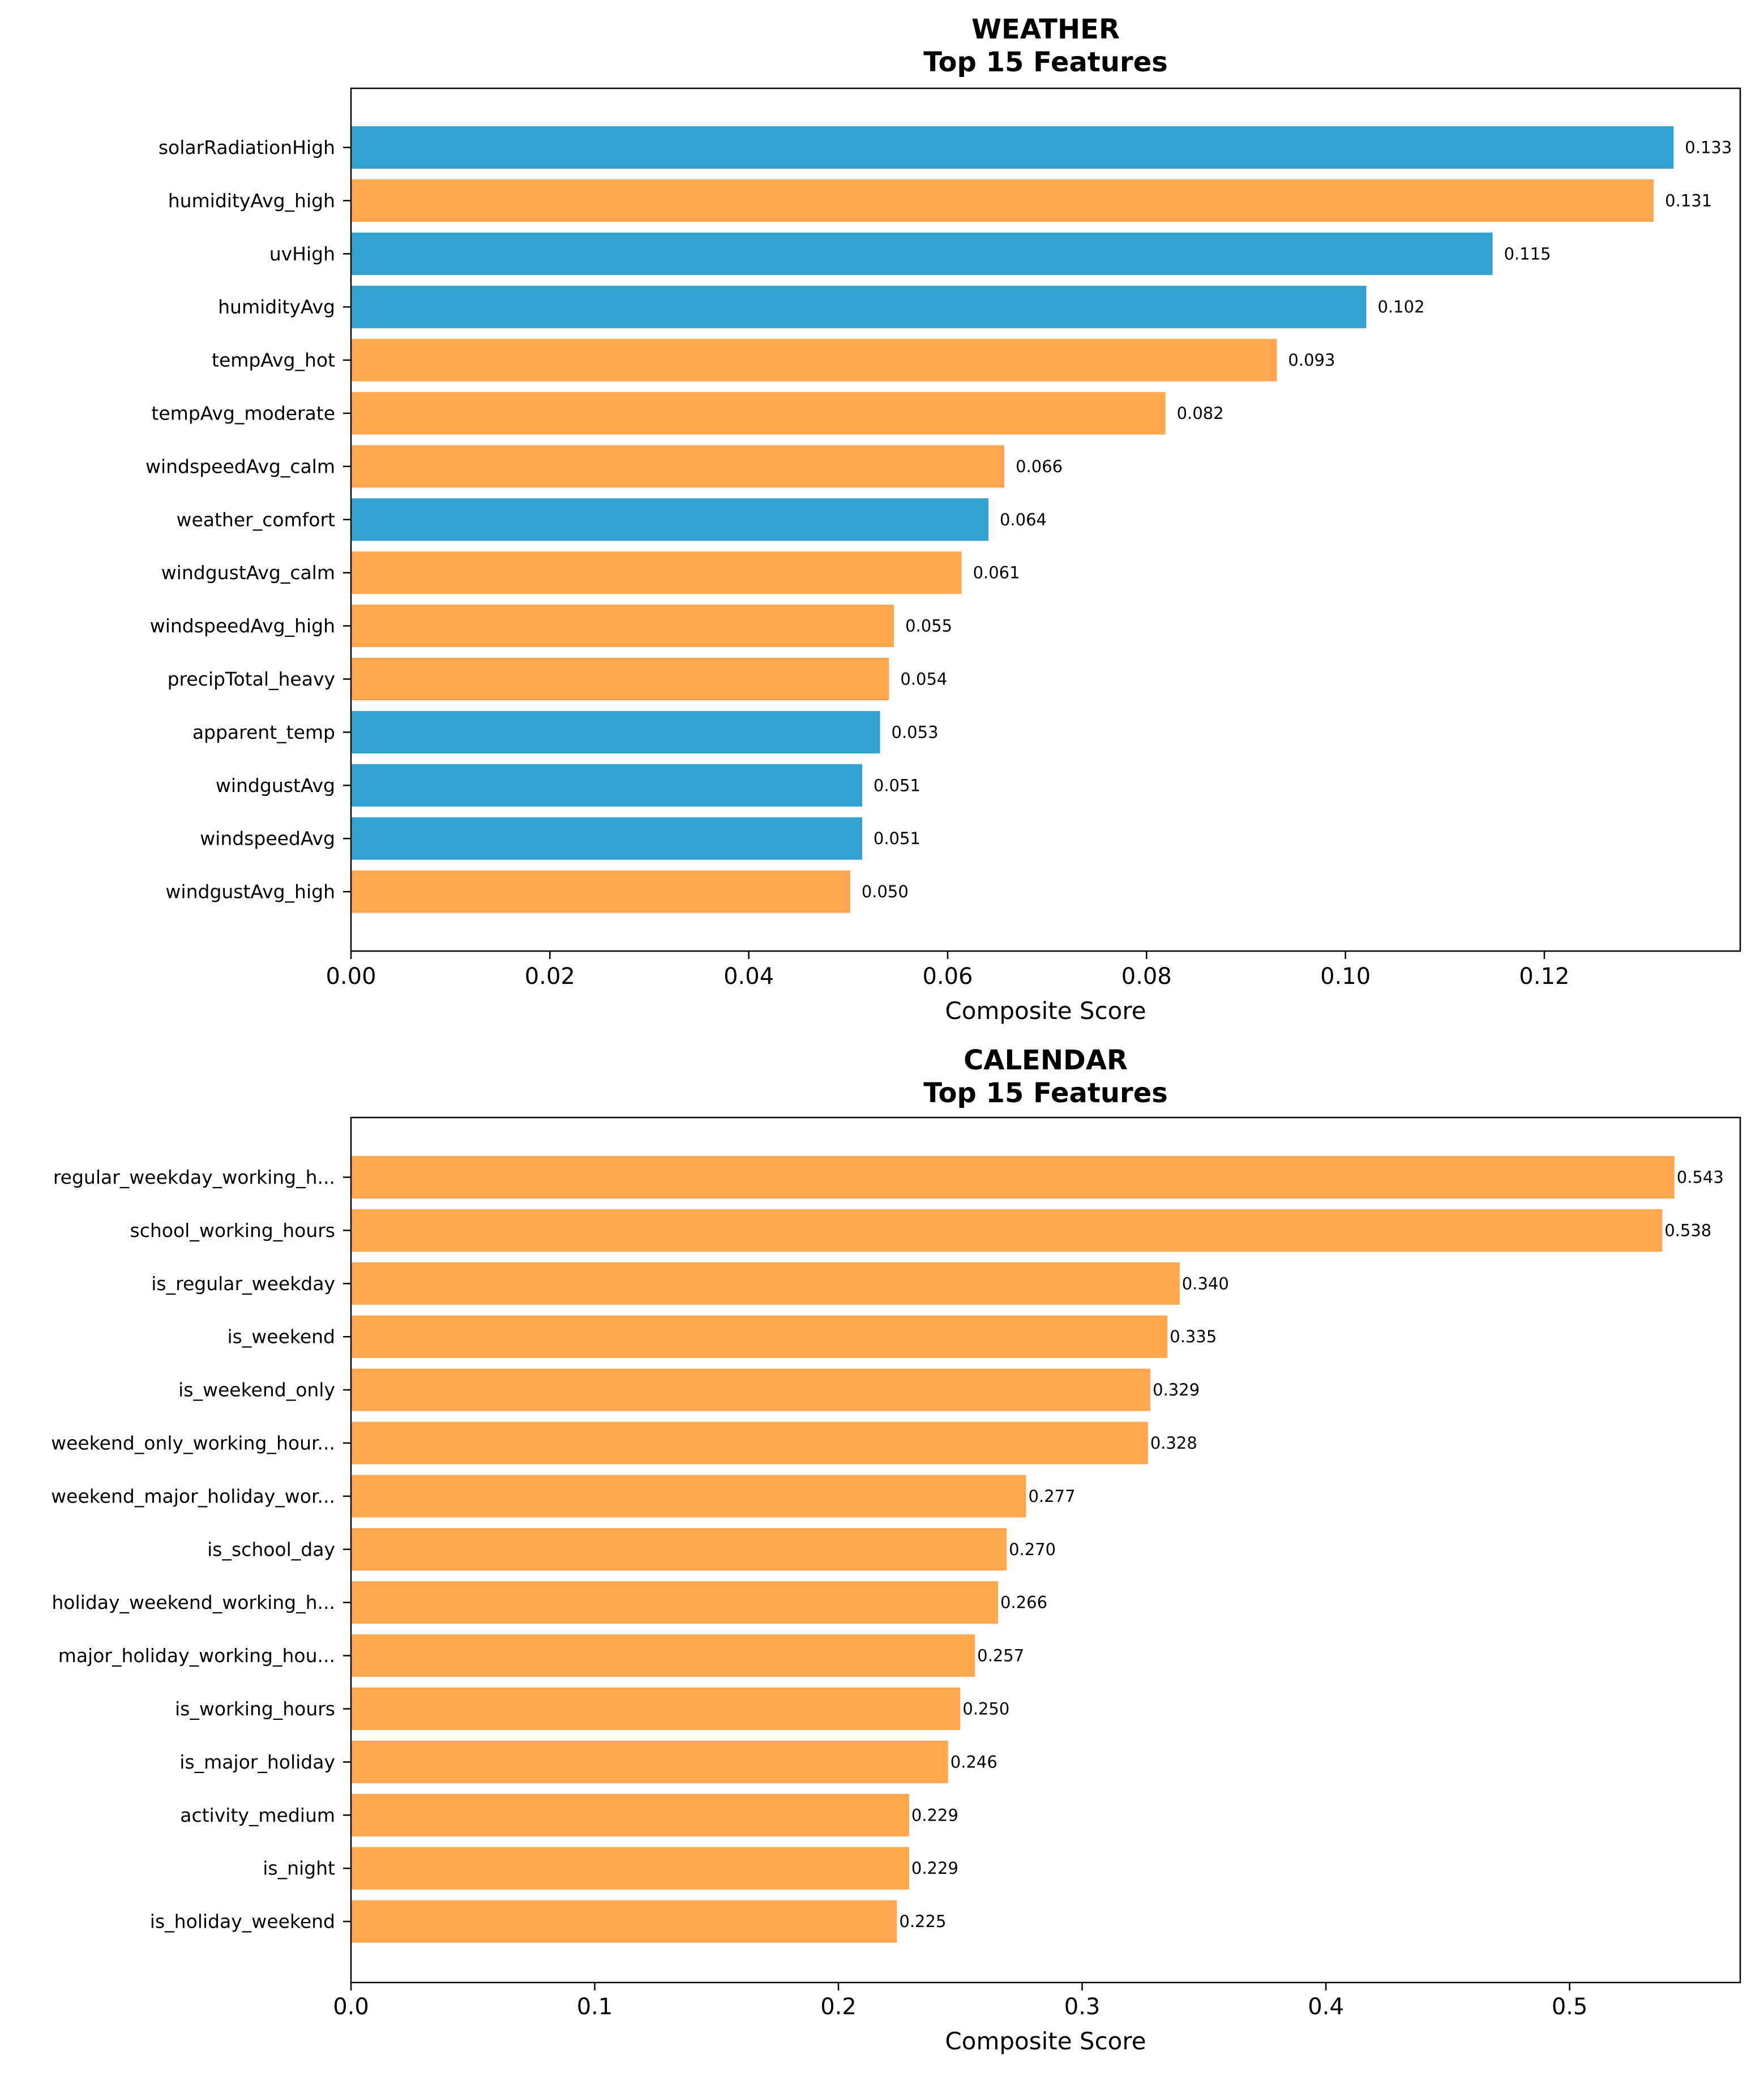 Image resolution: width=1764 pixels, height=2085 pixels. What do you see at coordinates (1193, 1336) in the screenshot?
I see `calendar-value-label: 0.335` at bounding box center [1193, 1336].